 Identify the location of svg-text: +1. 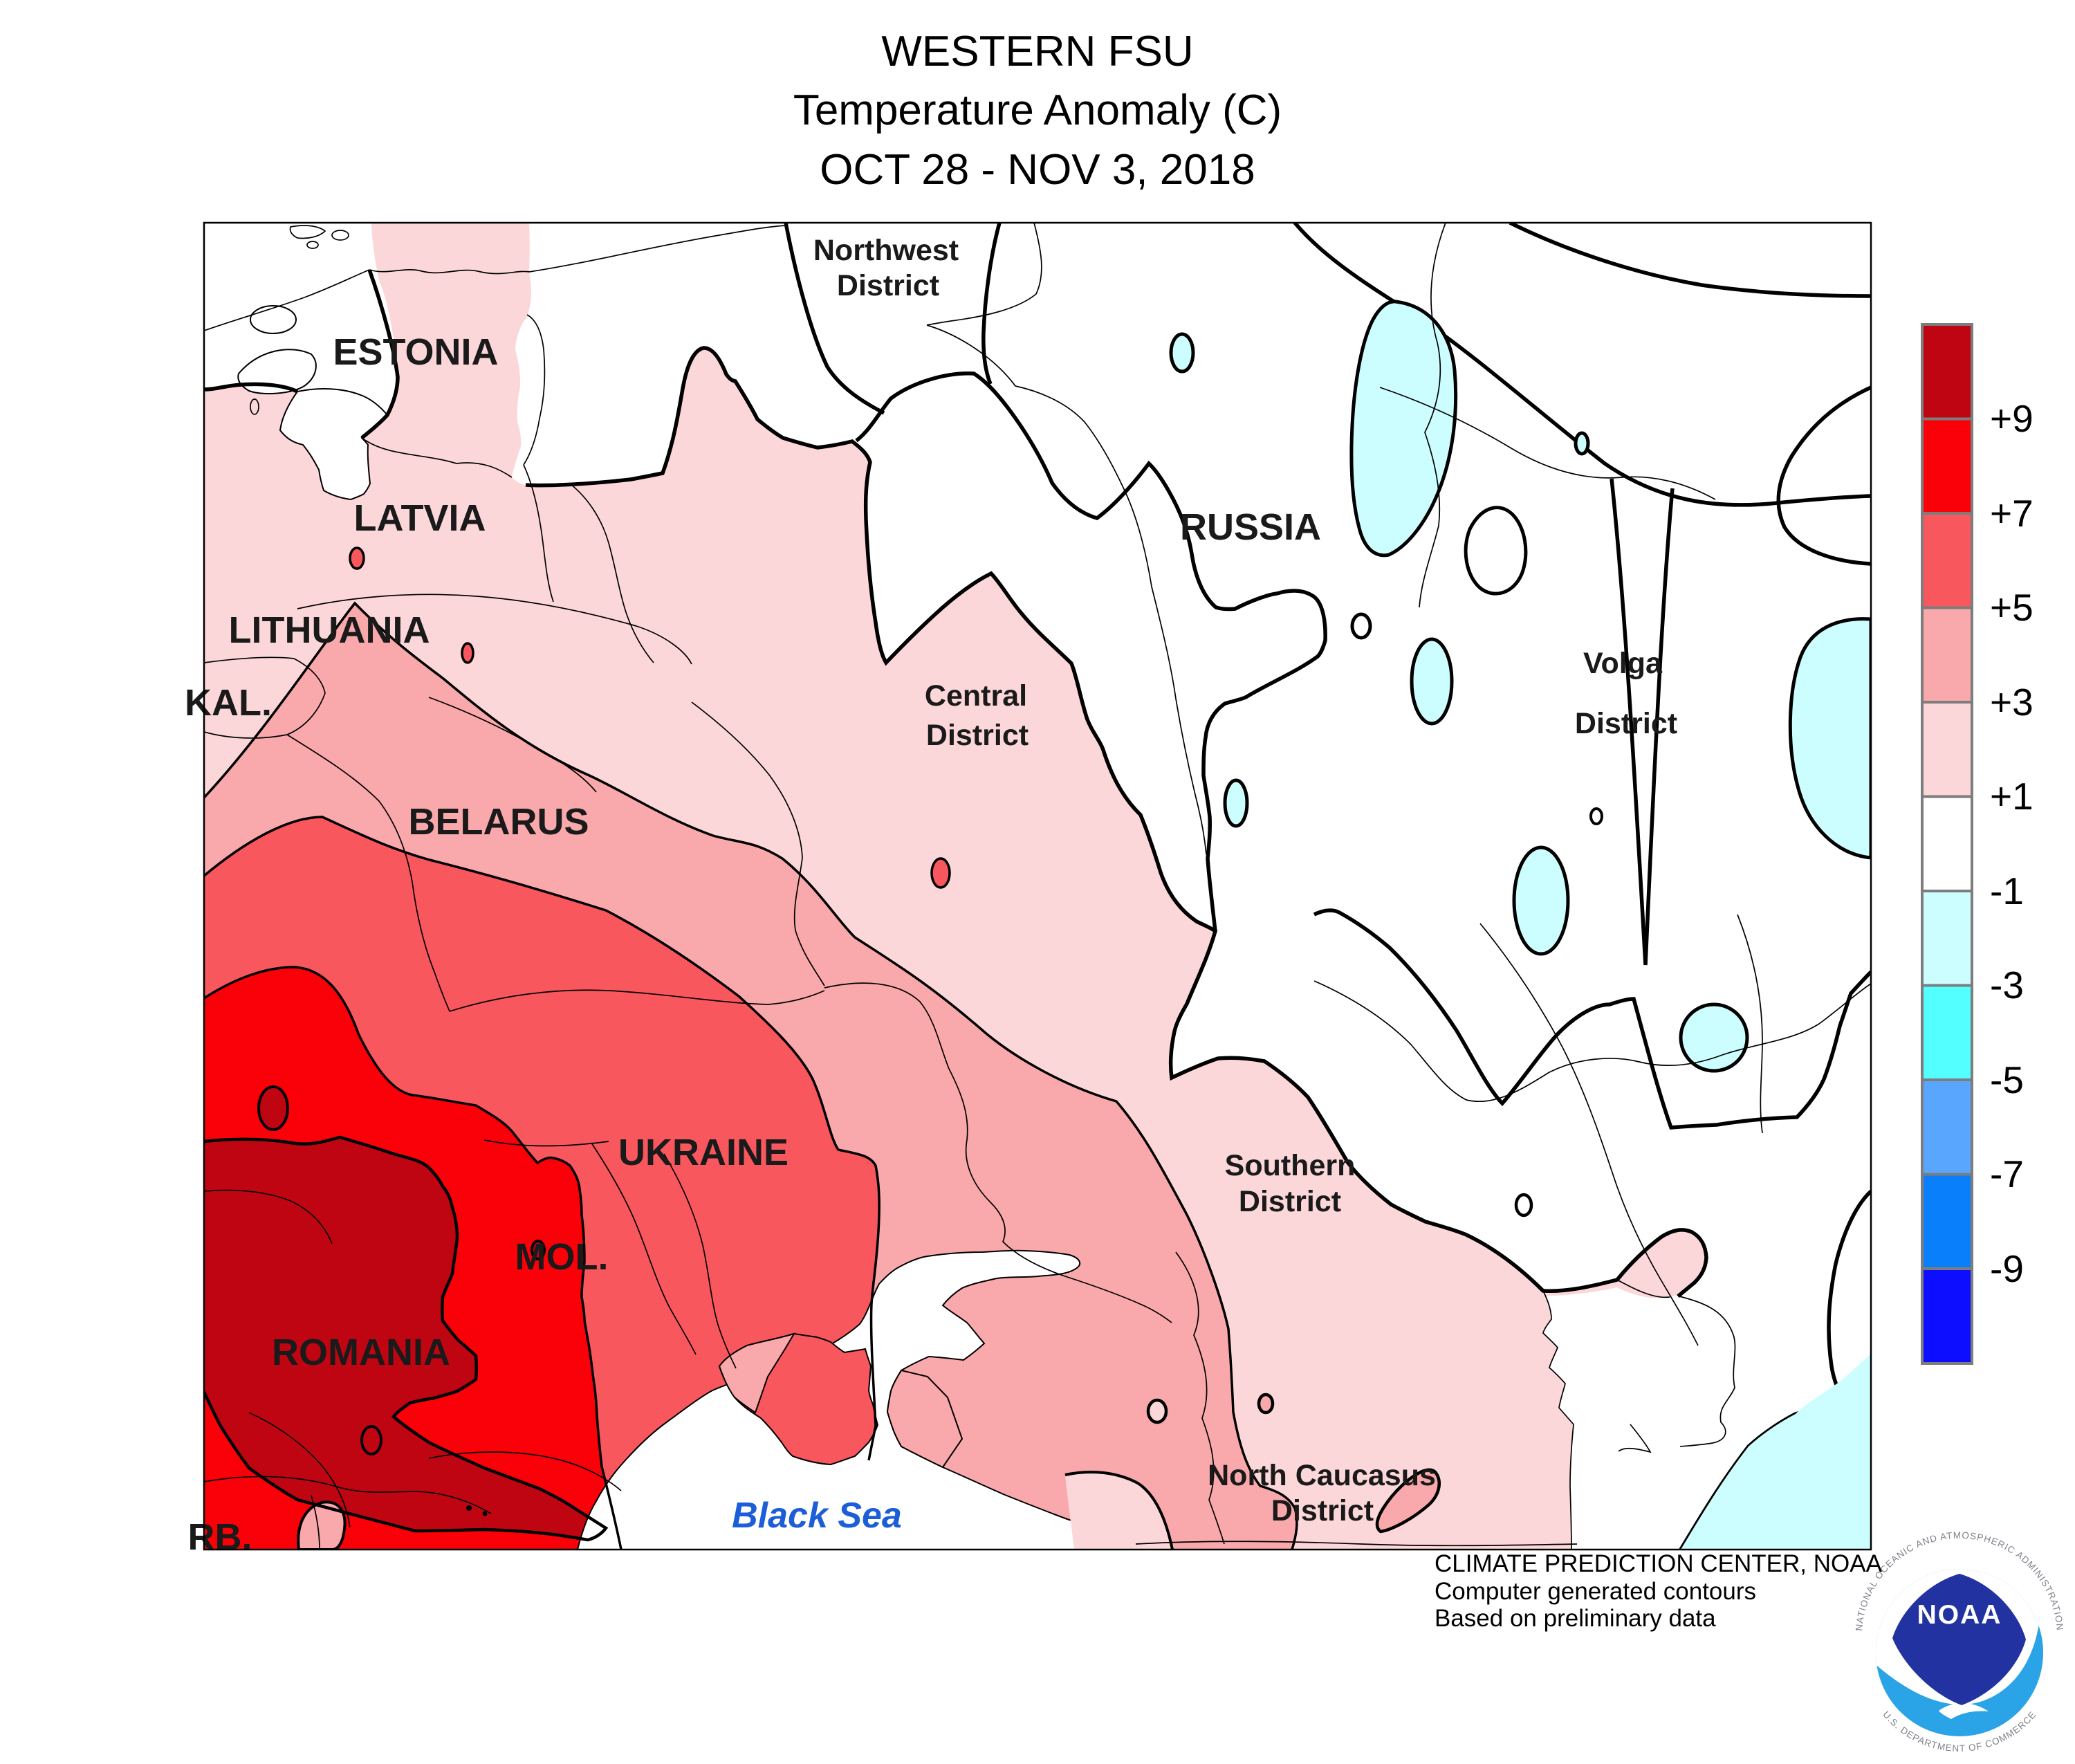
(2012, 796).